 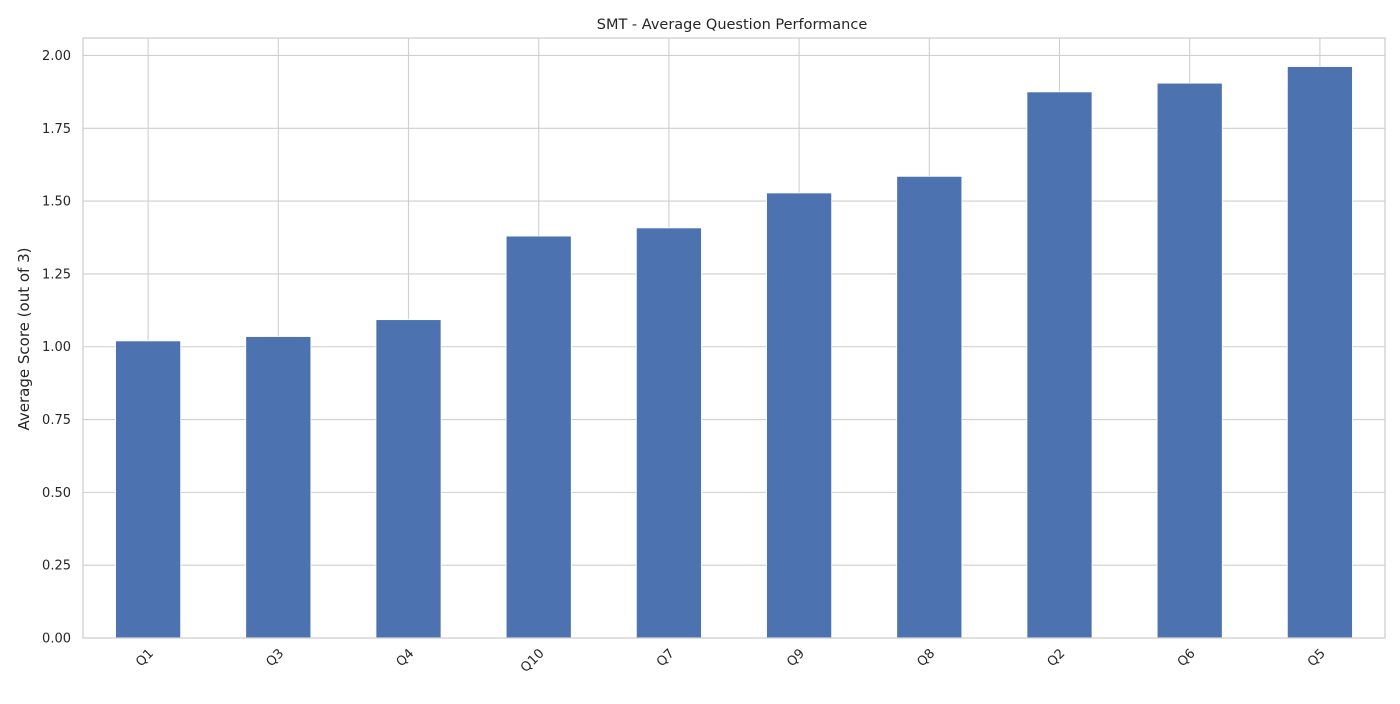 What do you see at coordinates (1189, 360) in the screenshot?
I see `bar-q6` at bounding box center [1189, 360].